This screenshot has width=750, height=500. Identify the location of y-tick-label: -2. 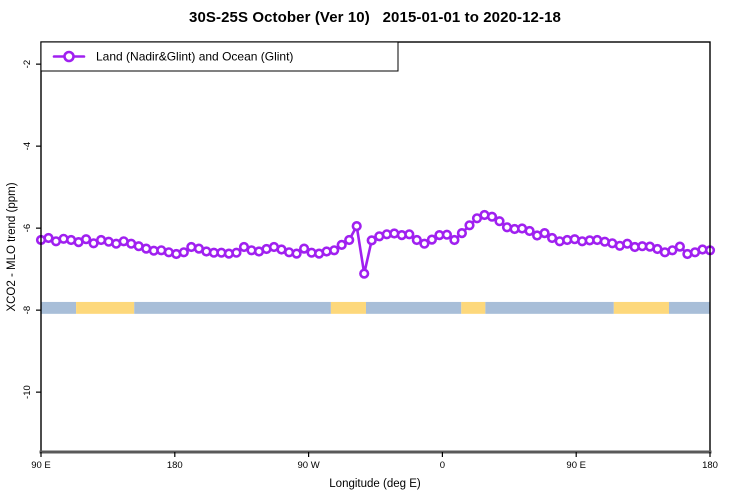
(27, 64).